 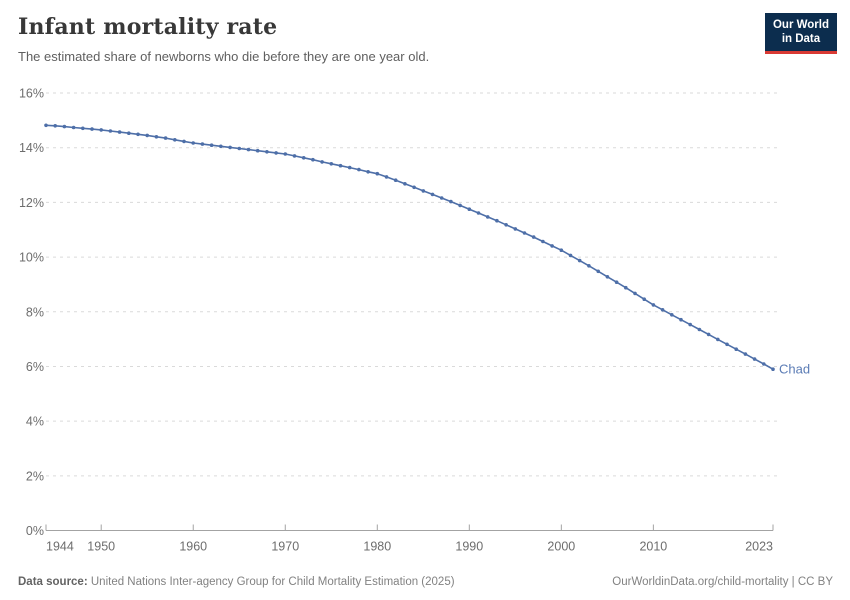 I want to click on data-point-2021, so click(x=754, y=359).